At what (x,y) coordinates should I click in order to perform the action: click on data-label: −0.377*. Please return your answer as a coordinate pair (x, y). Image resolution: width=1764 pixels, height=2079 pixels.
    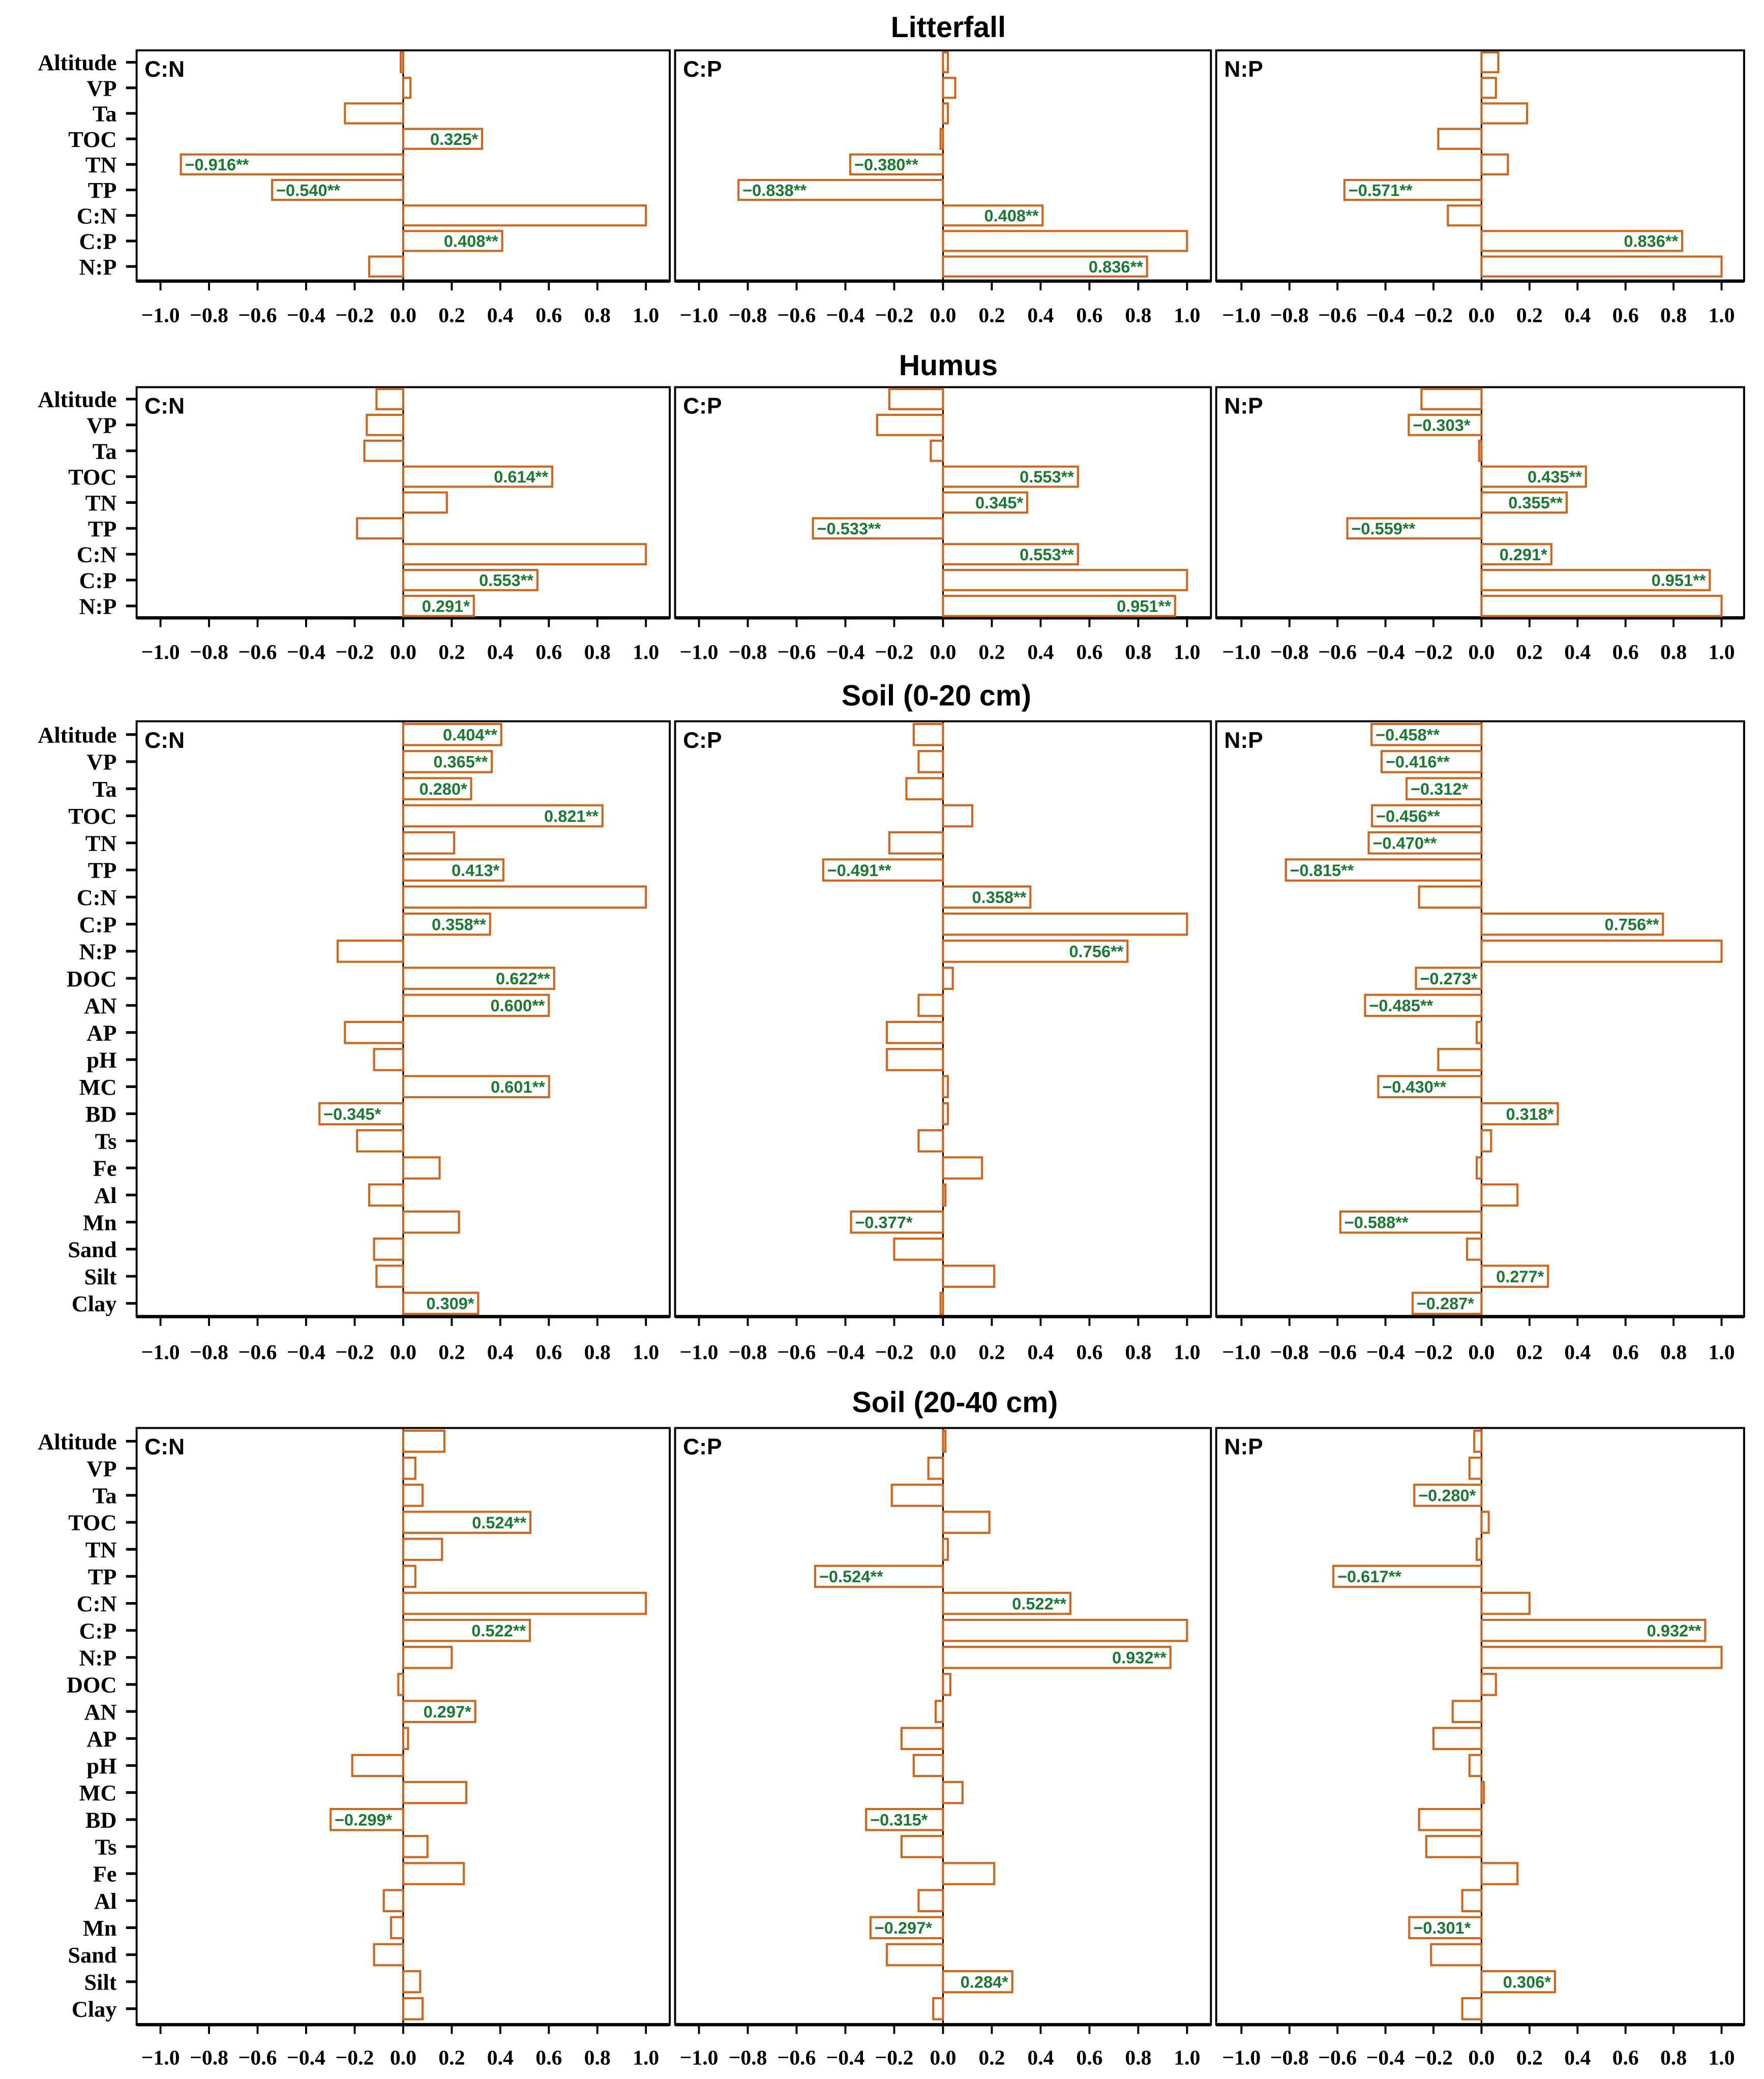
    Looking at the image, I should click on (884, 1222).